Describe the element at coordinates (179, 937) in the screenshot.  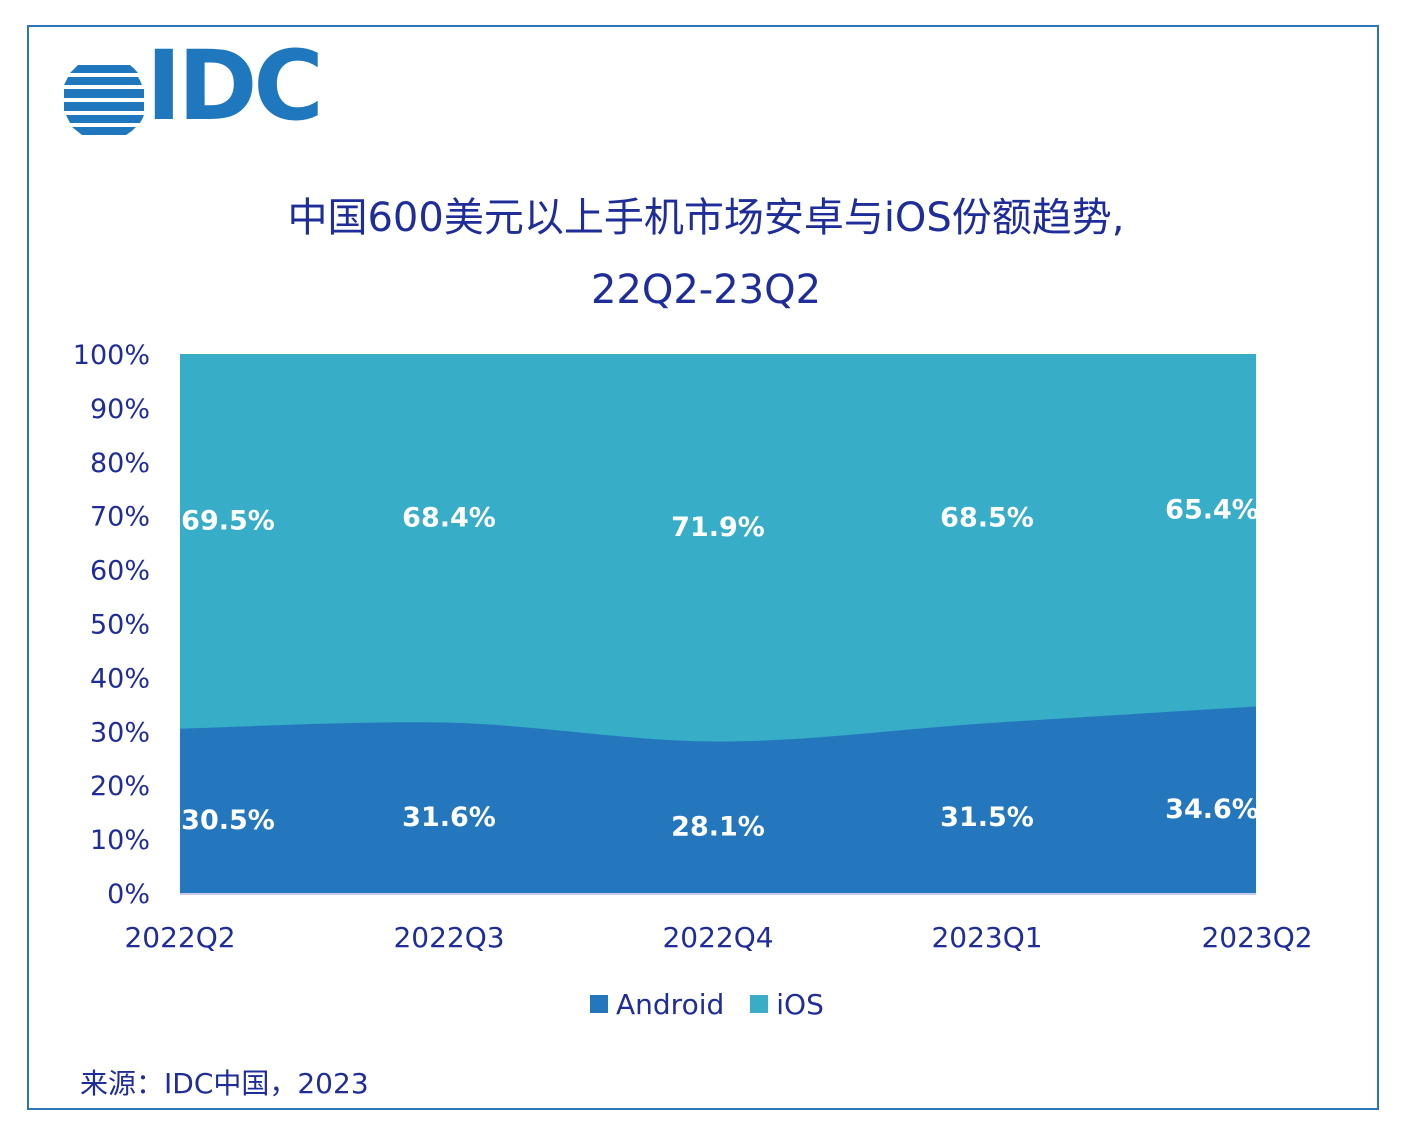
I see `x-tick-label: 2022Q2` at that location.